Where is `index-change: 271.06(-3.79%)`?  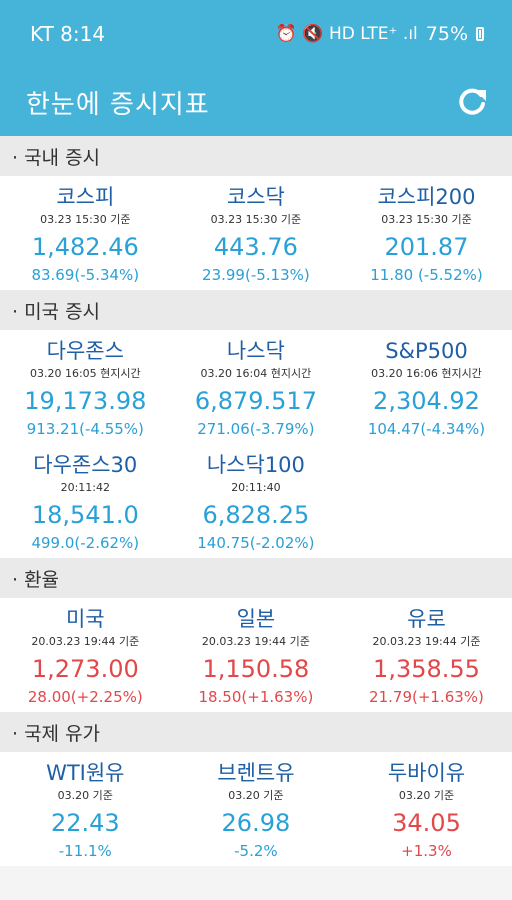
index-change: 271.06(-3.79%) is located at coordinates (256, 429).